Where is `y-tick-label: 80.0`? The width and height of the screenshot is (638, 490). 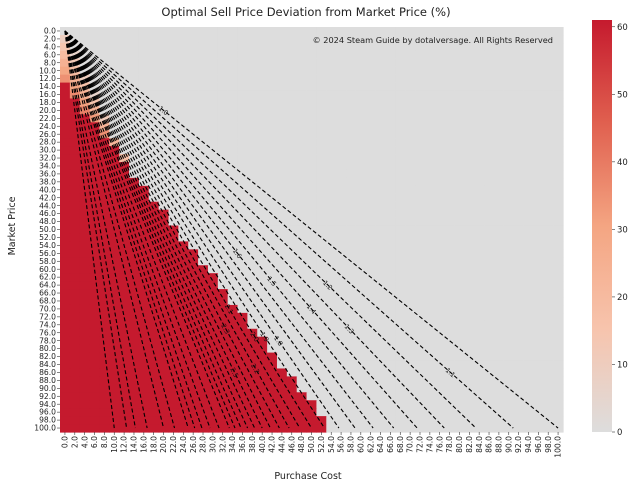 y-tick-label: 80.0 is located at coordinates (47, 348).